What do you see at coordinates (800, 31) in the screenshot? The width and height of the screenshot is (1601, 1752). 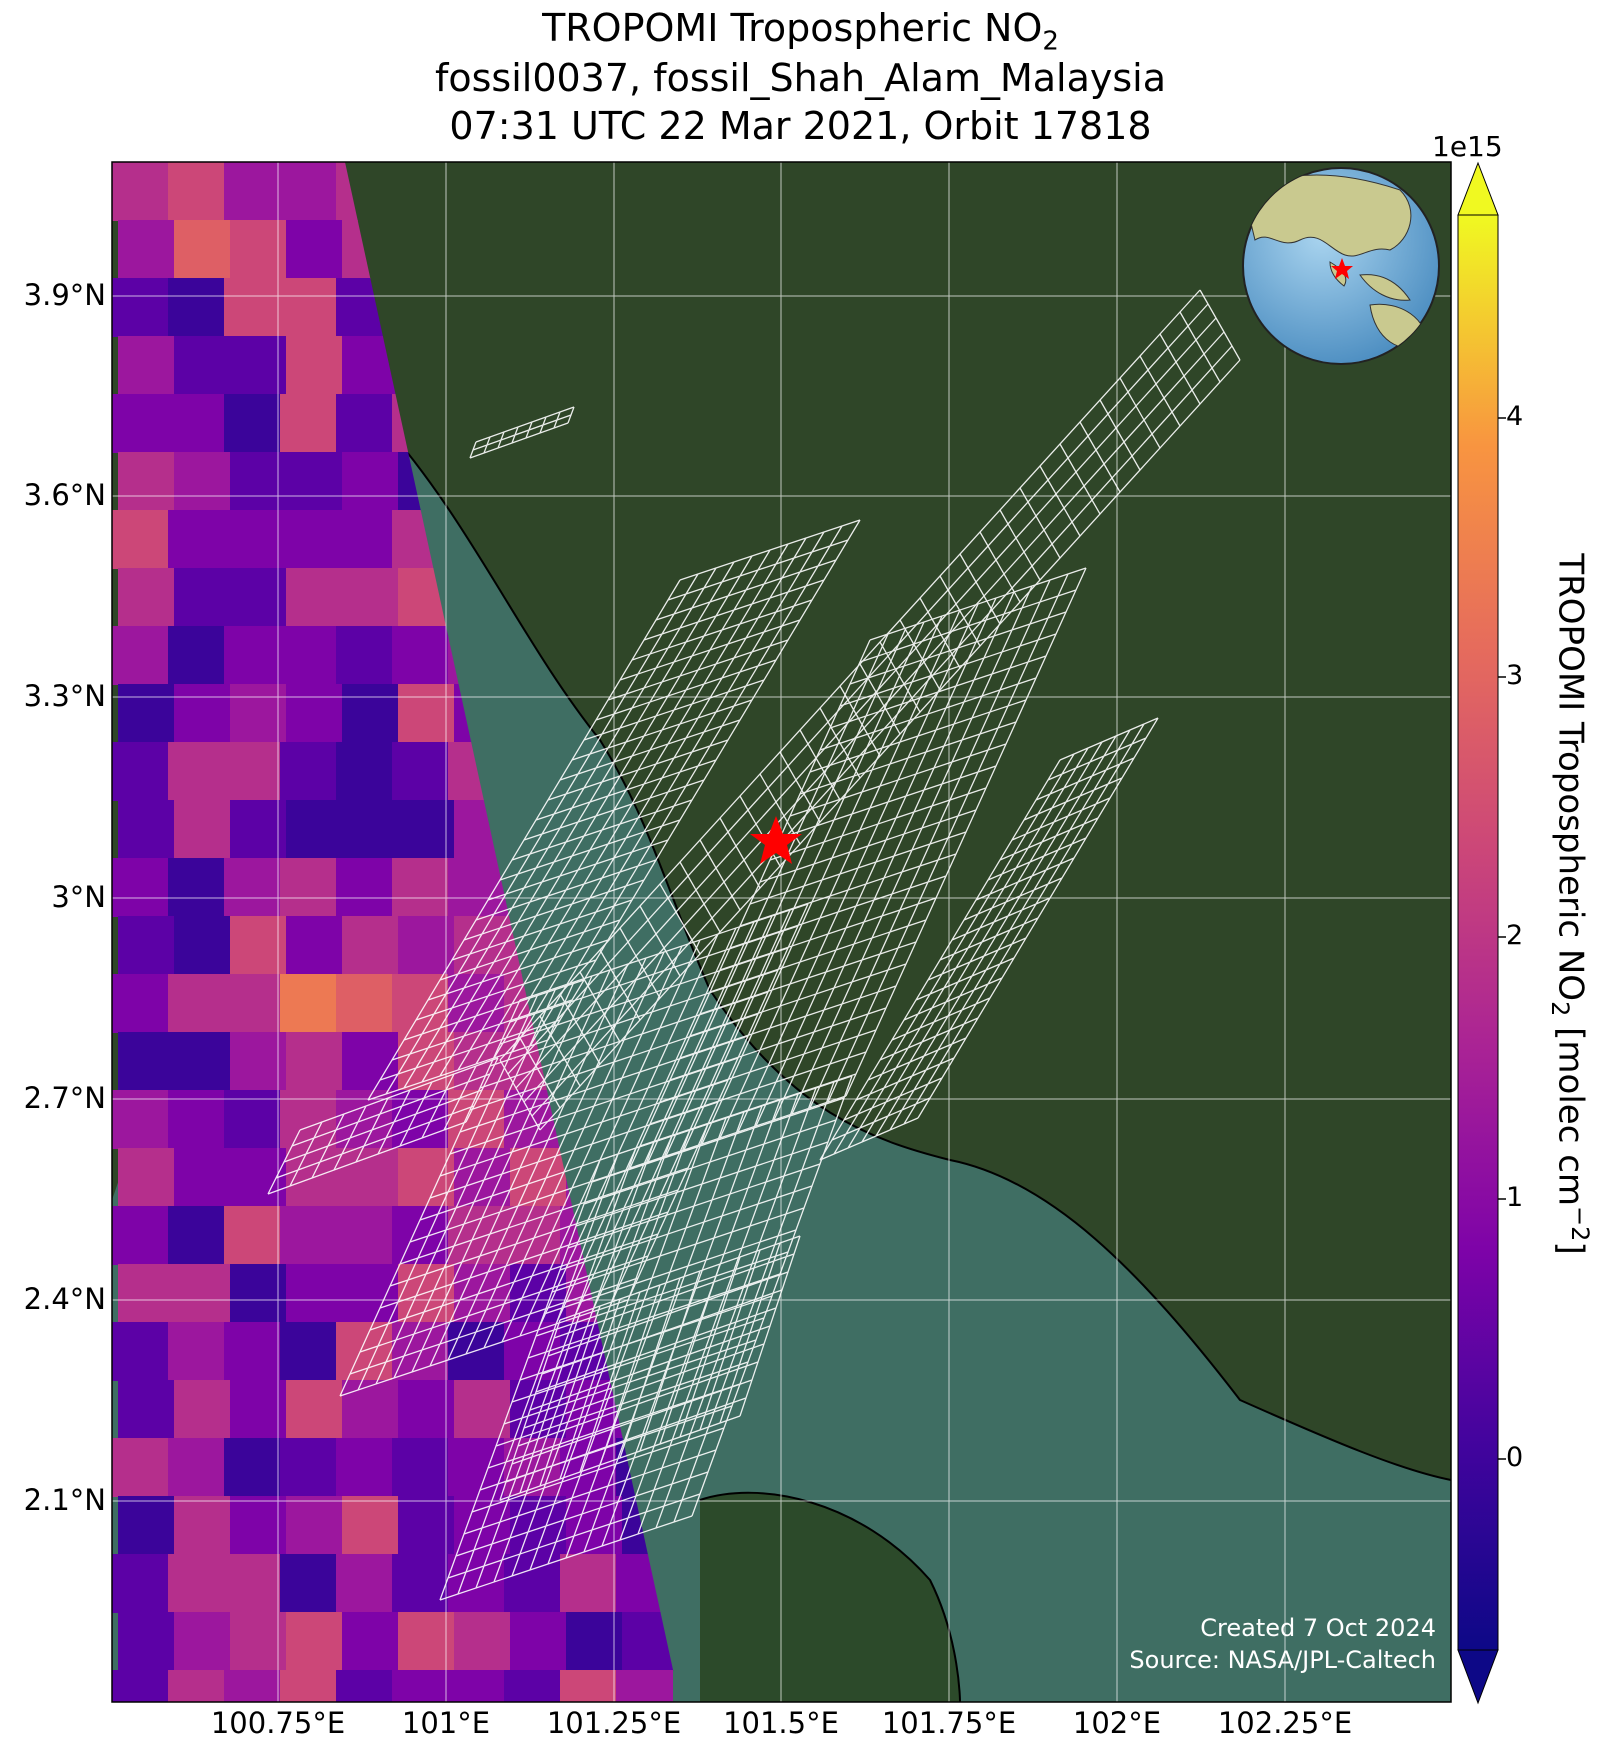 I see `chart-title: TROPOMI Tropospheric NO2` at bounding box center [800, 31].